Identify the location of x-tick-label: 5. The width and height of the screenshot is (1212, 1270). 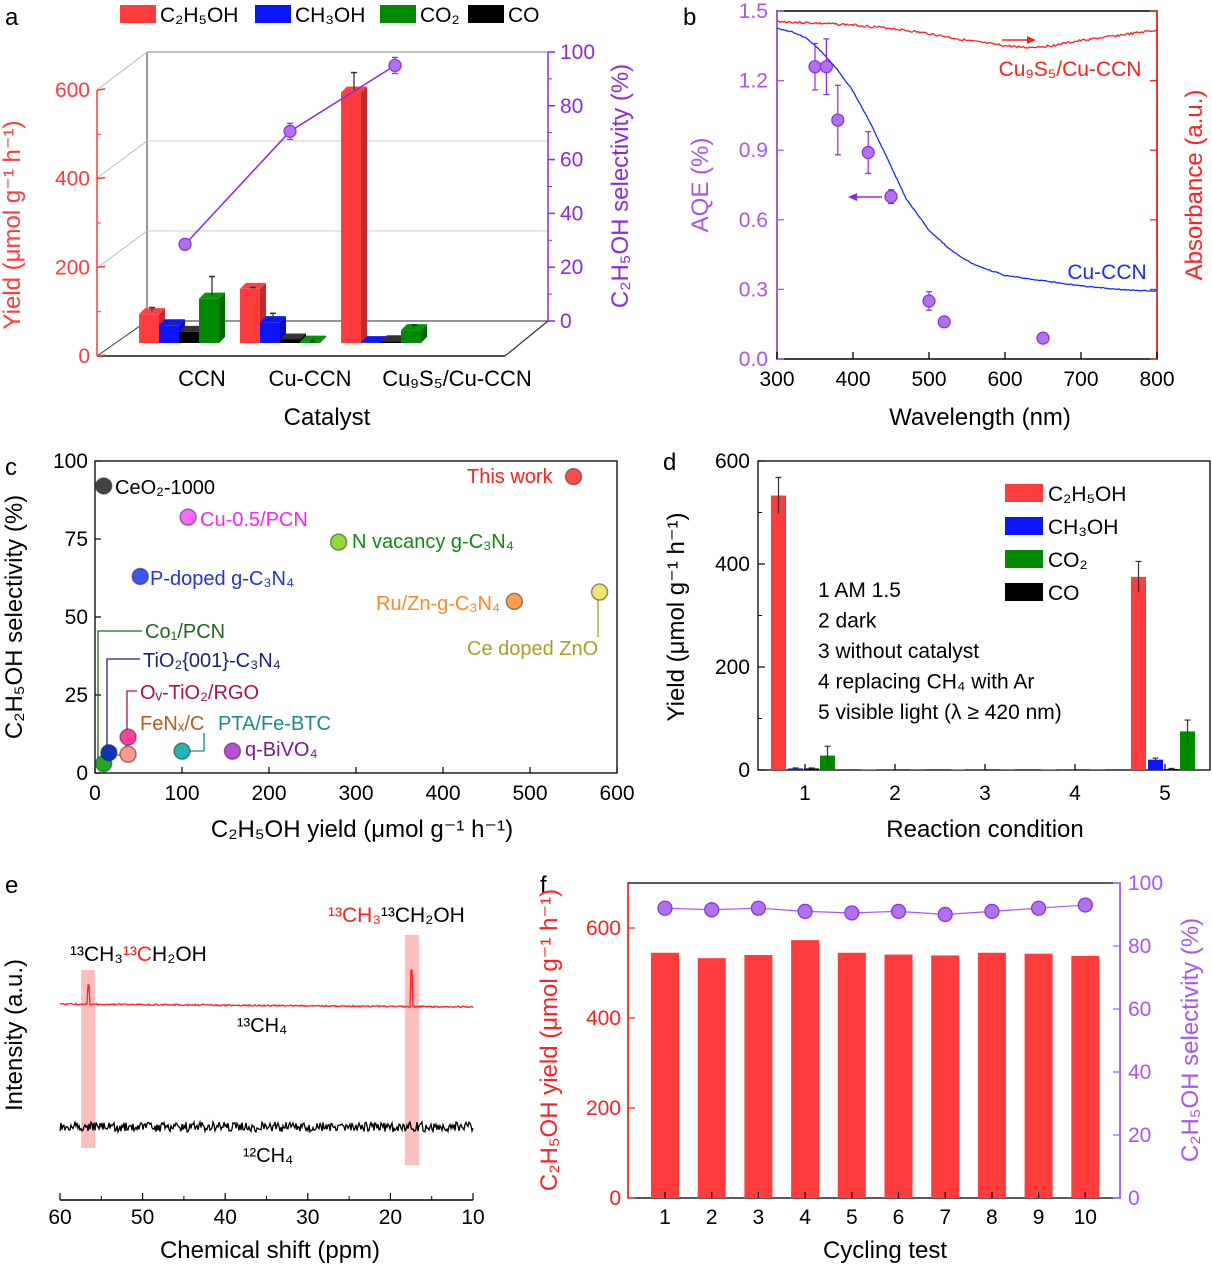
(1165, 793).